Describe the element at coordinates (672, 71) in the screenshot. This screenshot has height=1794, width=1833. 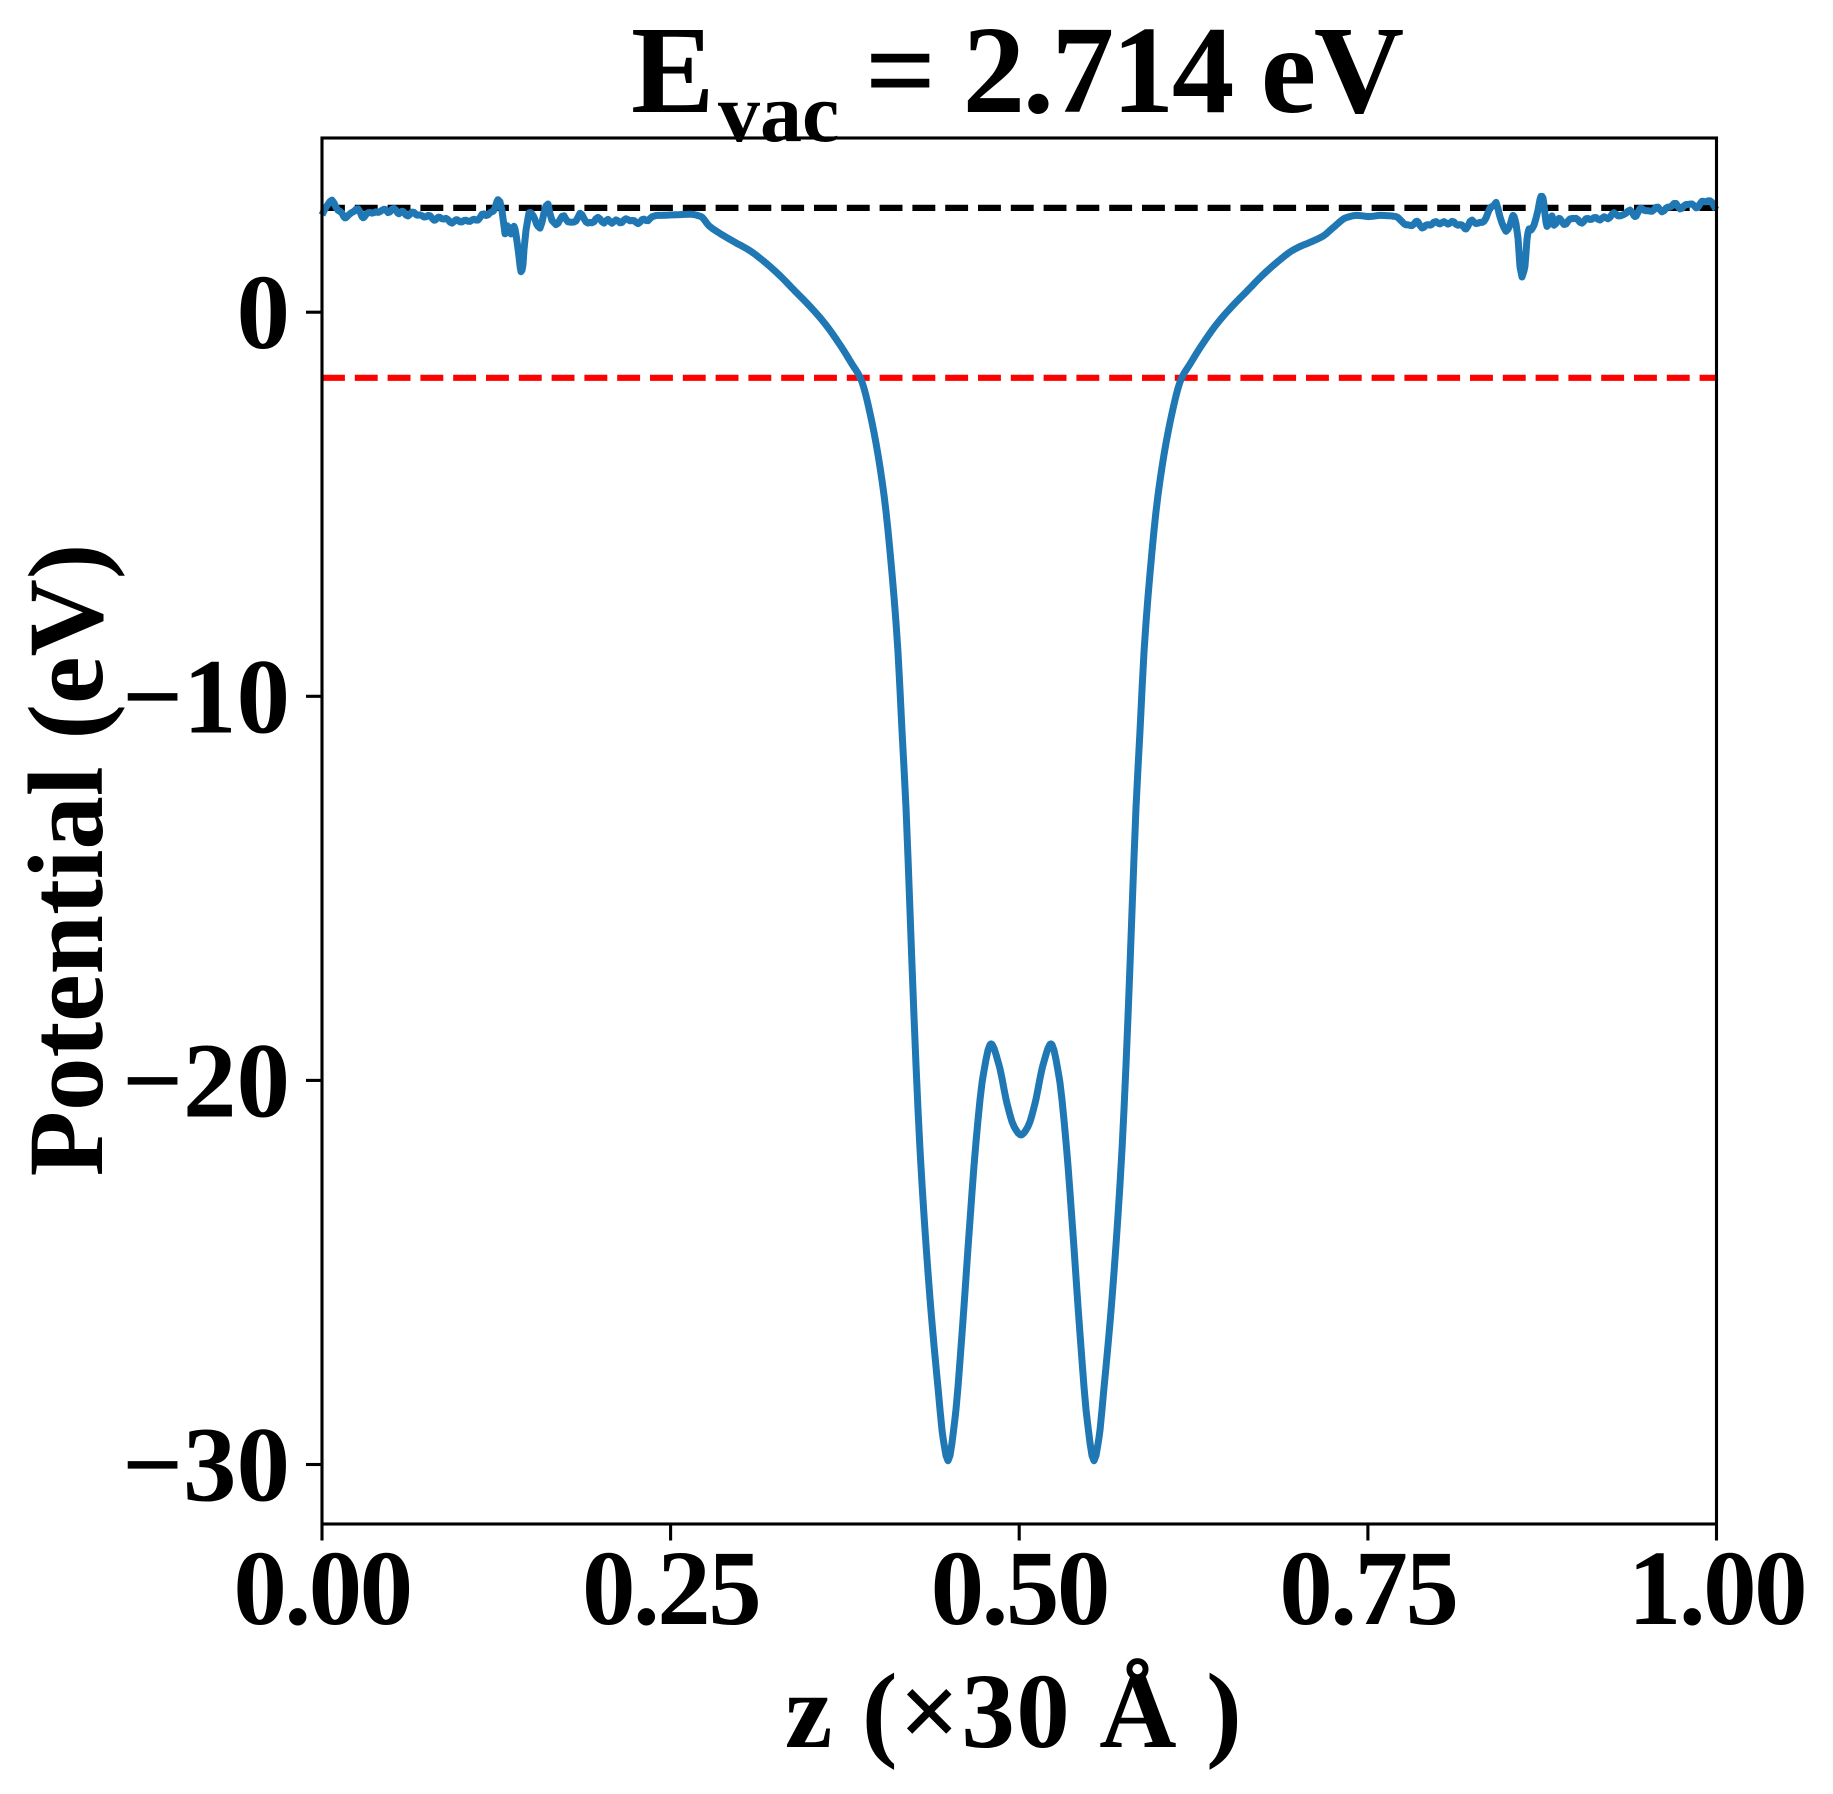
I see `svg-text: E` at that location.